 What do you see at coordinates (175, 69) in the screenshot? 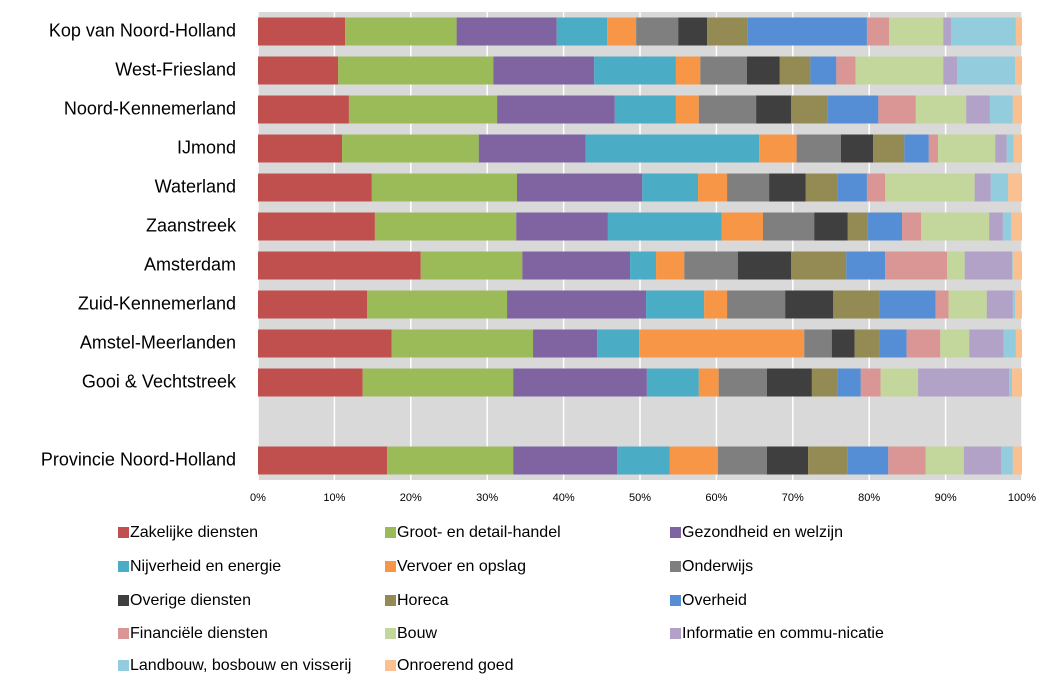
I see `y-tick-label: West-Friesland` at bounding box center [175, 69].